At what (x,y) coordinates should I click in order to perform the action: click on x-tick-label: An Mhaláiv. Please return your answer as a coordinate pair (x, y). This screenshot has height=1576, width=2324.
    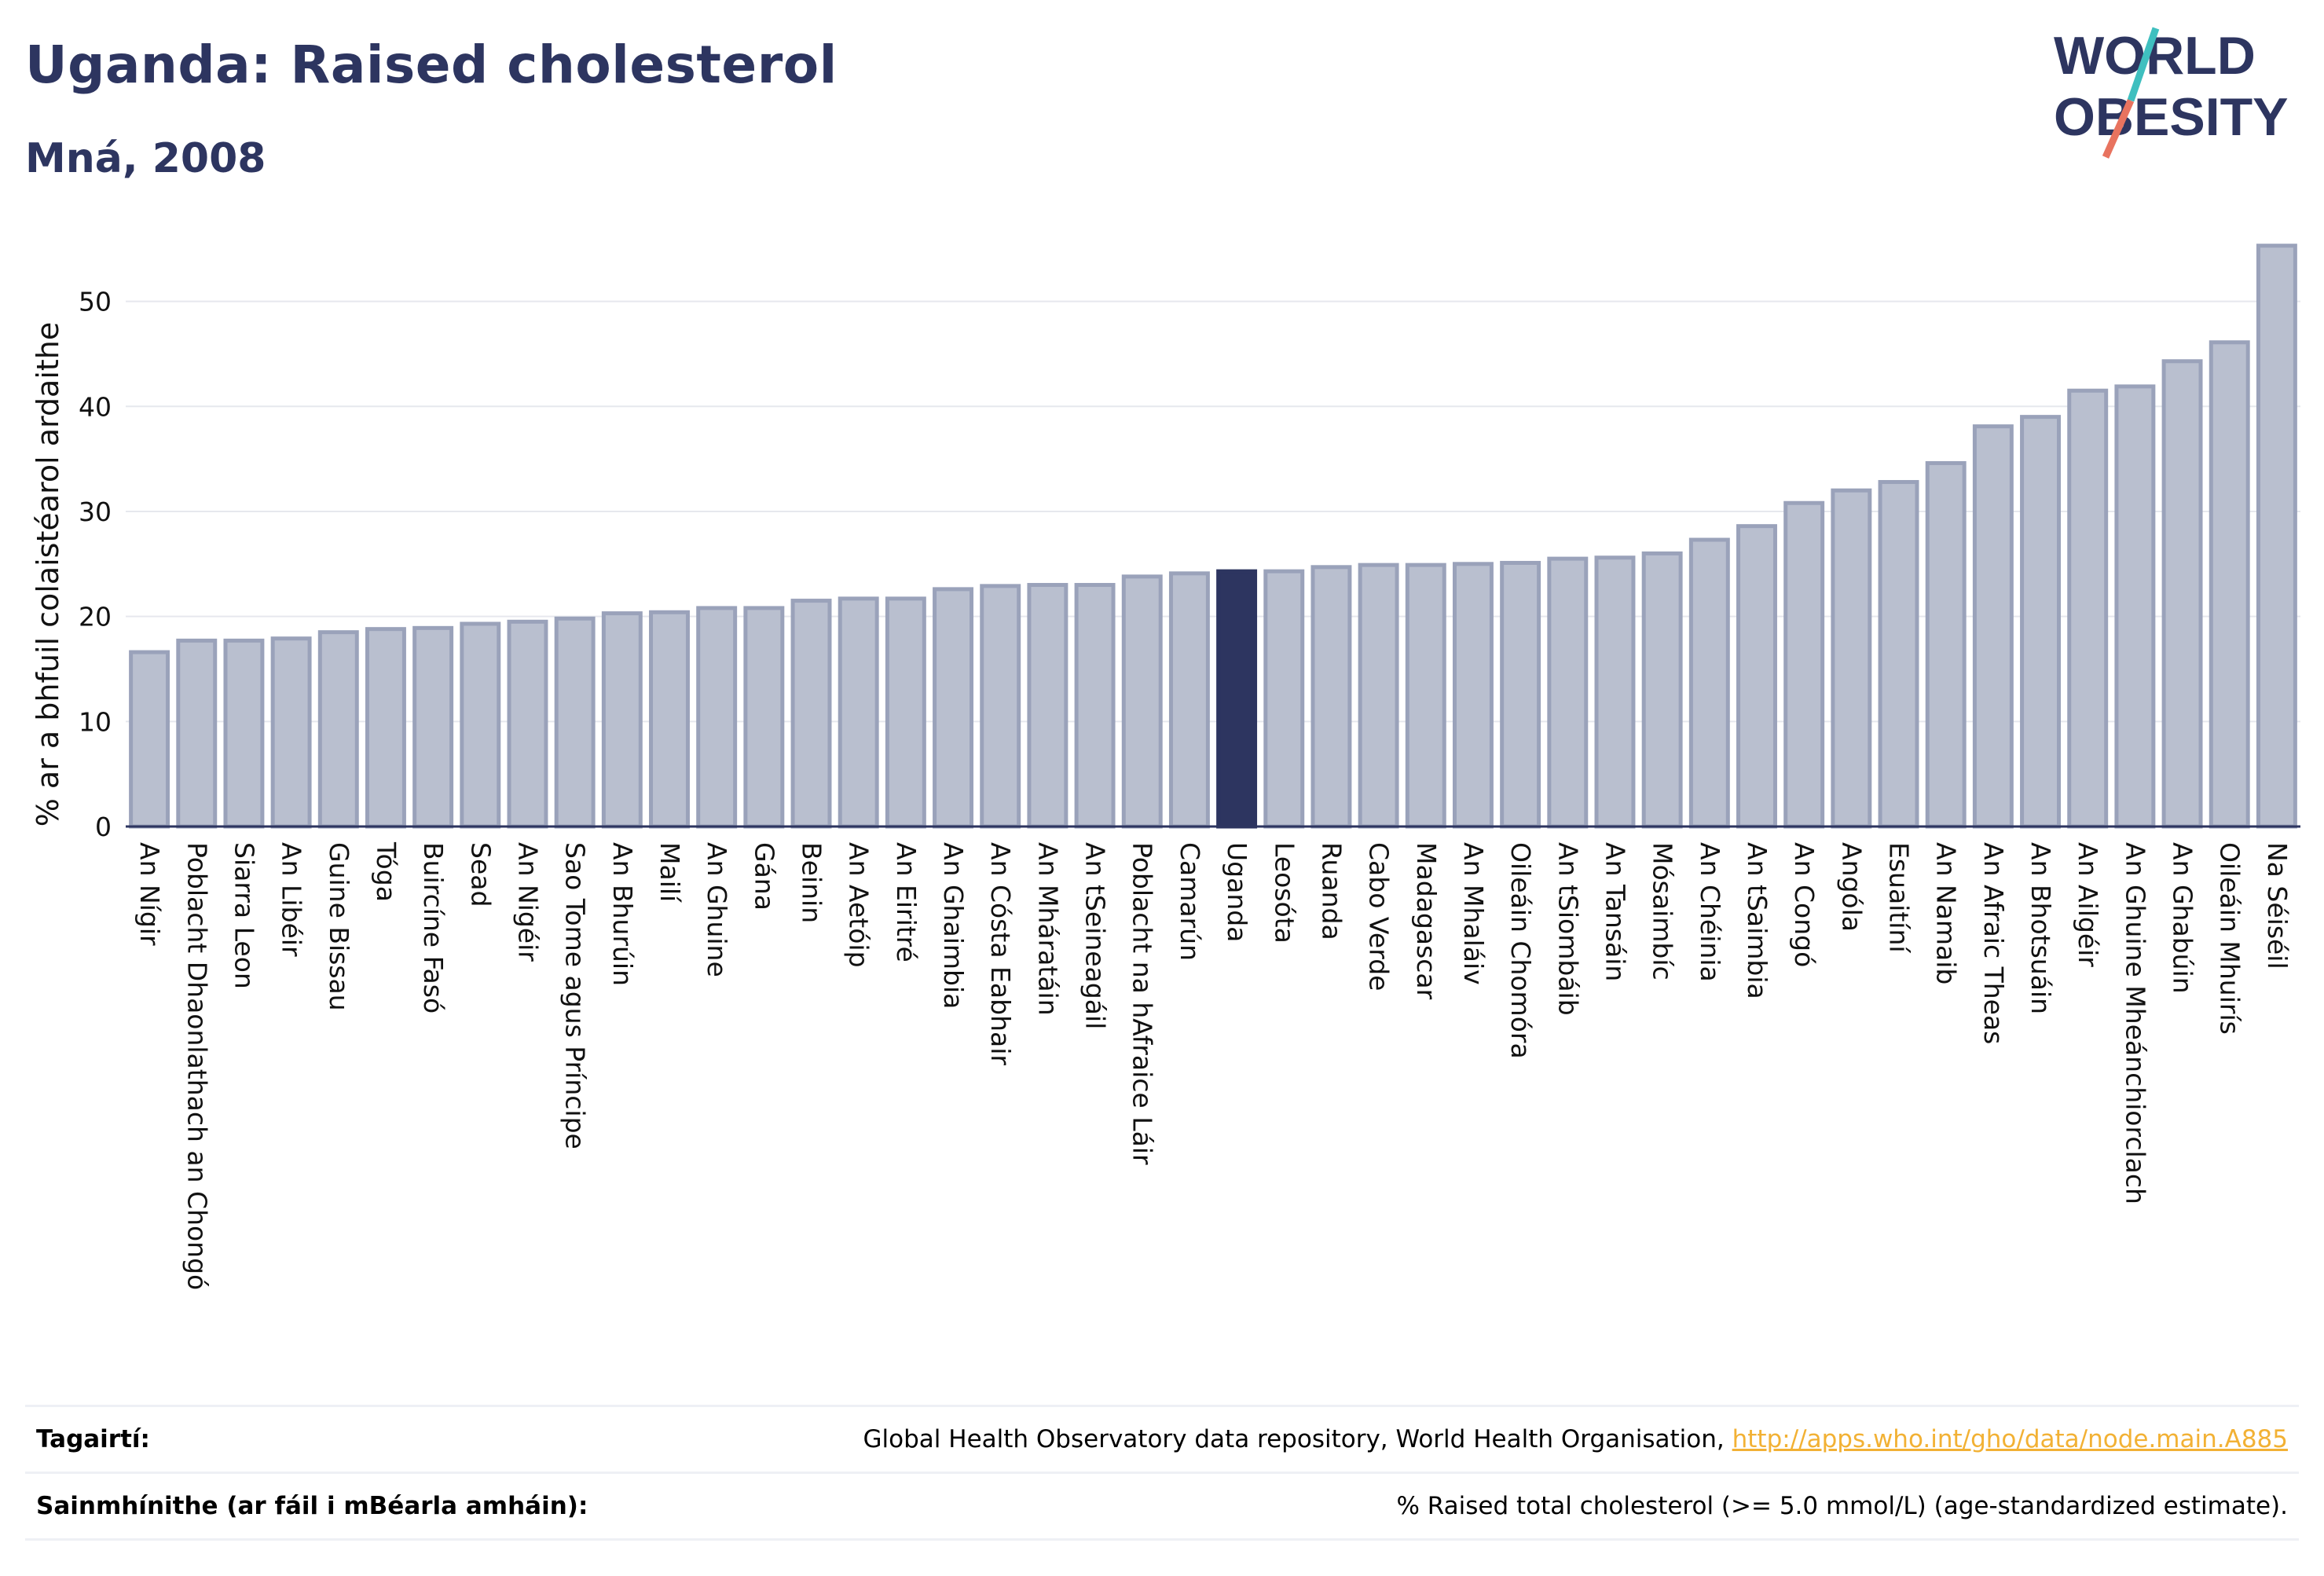
    Looking at the image, I should click on (1473, 913).